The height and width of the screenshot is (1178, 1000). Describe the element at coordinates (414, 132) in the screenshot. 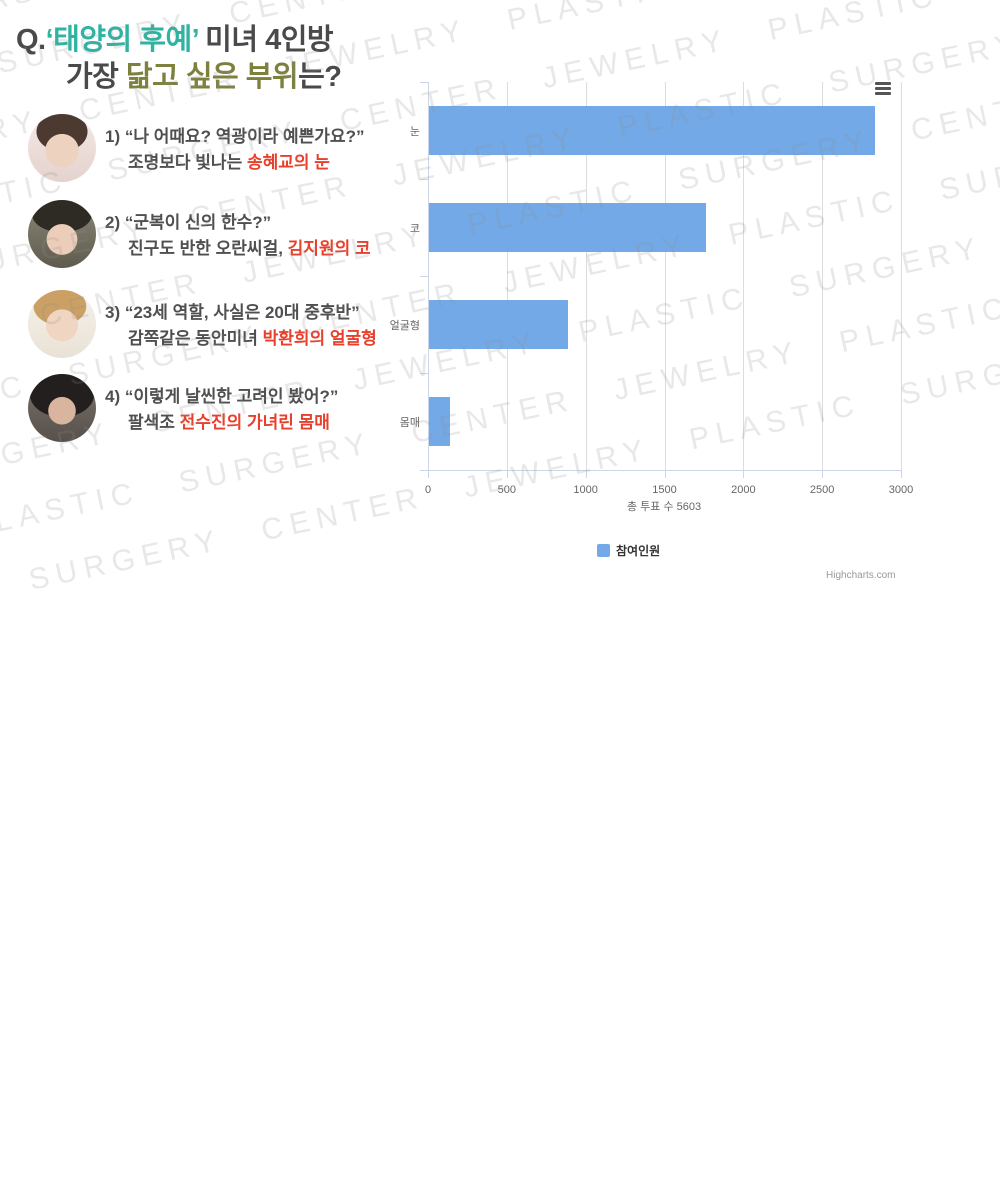

I see `category-label-0: 눈` at that location.